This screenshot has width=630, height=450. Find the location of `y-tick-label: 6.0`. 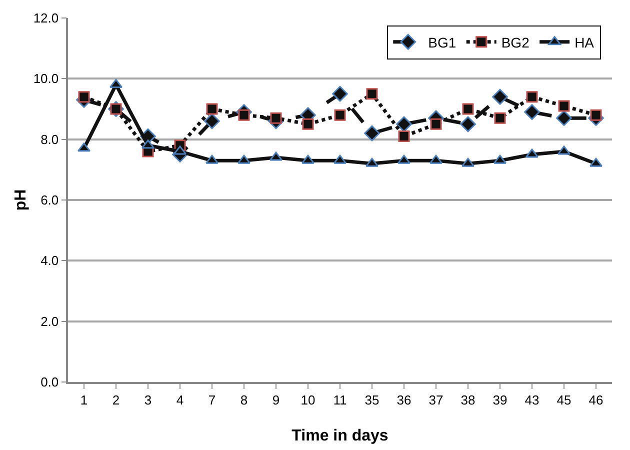

y-tick-label: 6.0 is located at coordinates (49, 200).